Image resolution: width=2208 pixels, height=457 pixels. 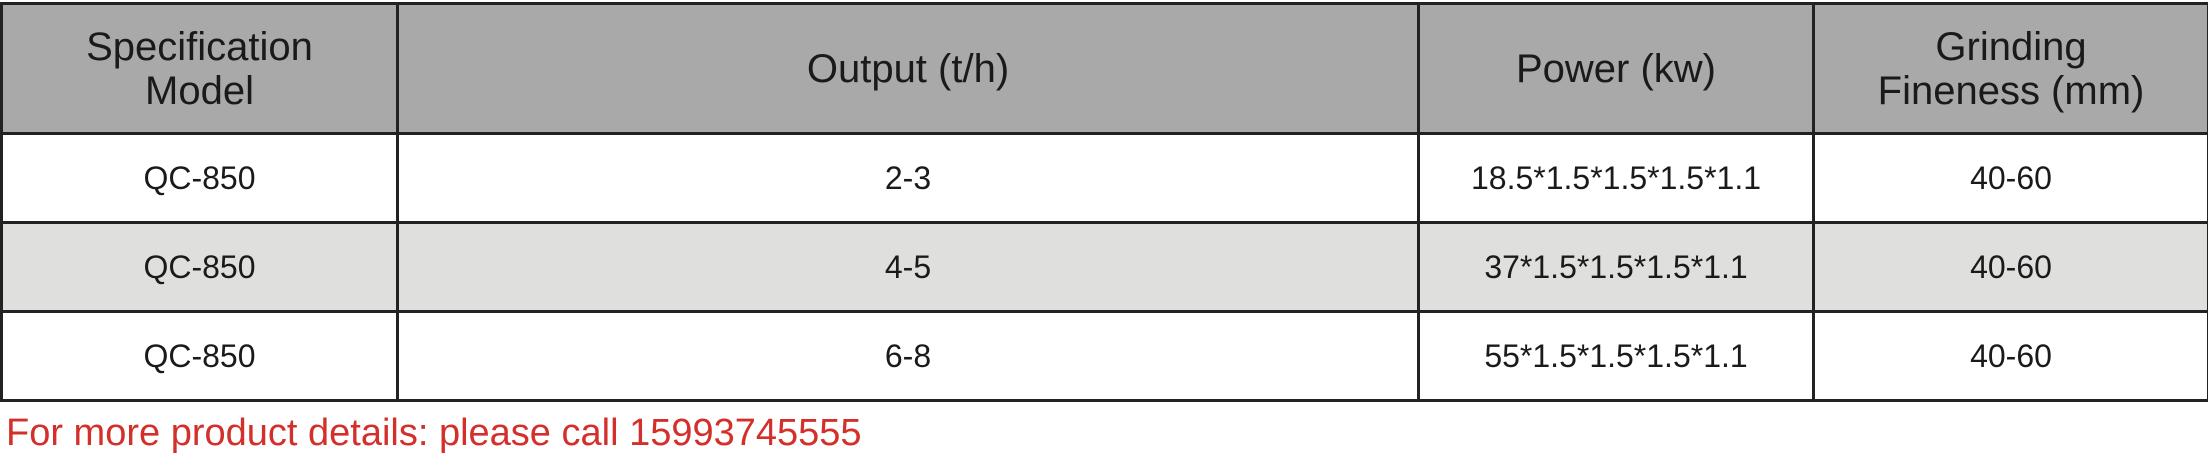 I want to click on header-grinding-fineness: Grinding Fineness (mm), so click(x=2010, y=68).